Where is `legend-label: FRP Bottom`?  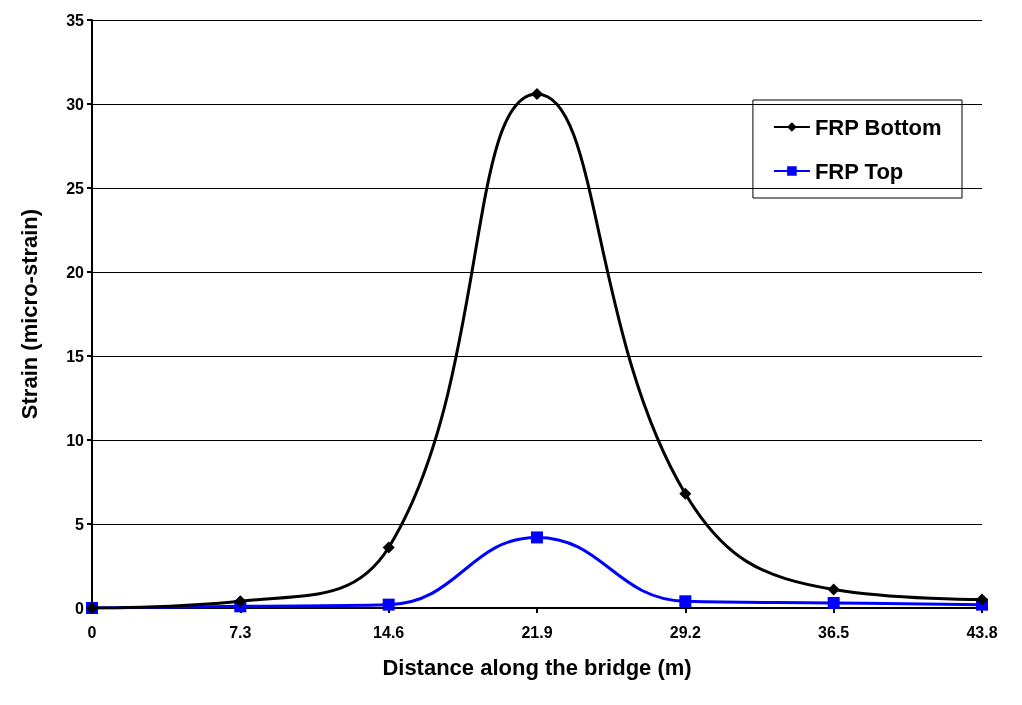 legend-label: FRP Bottom is located at coordinates (878, 127).